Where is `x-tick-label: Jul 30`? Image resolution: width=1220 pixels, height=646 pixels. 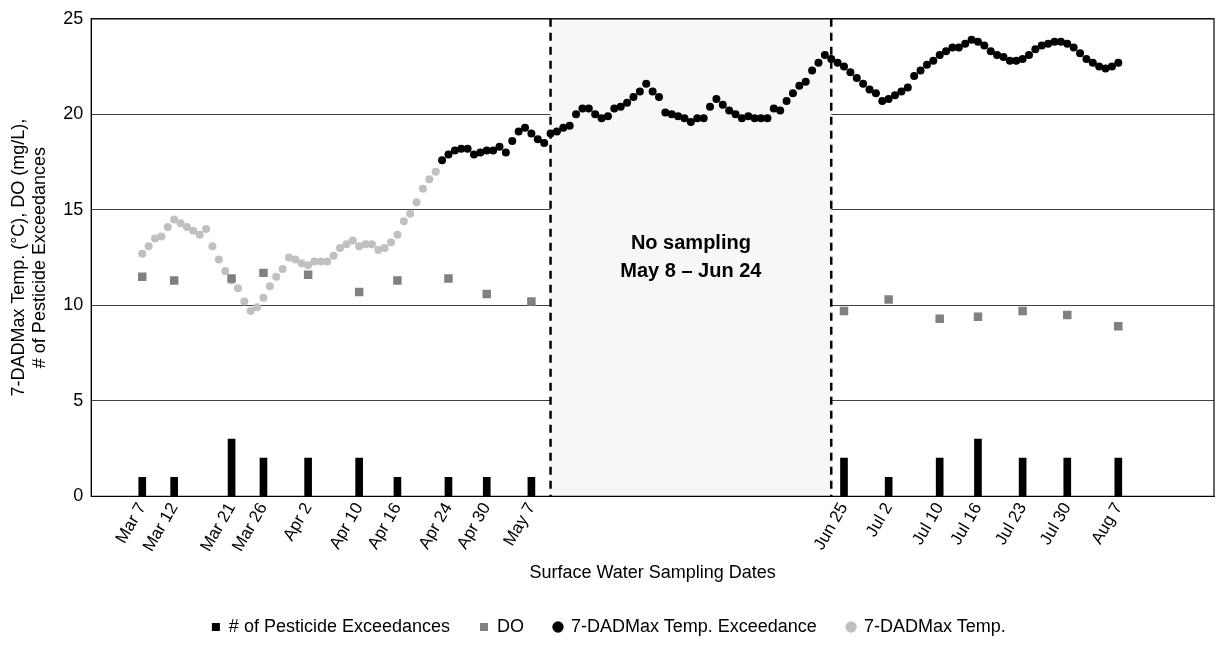 x-tick-label: Jul 30 is located at coordinates (1055, 524).